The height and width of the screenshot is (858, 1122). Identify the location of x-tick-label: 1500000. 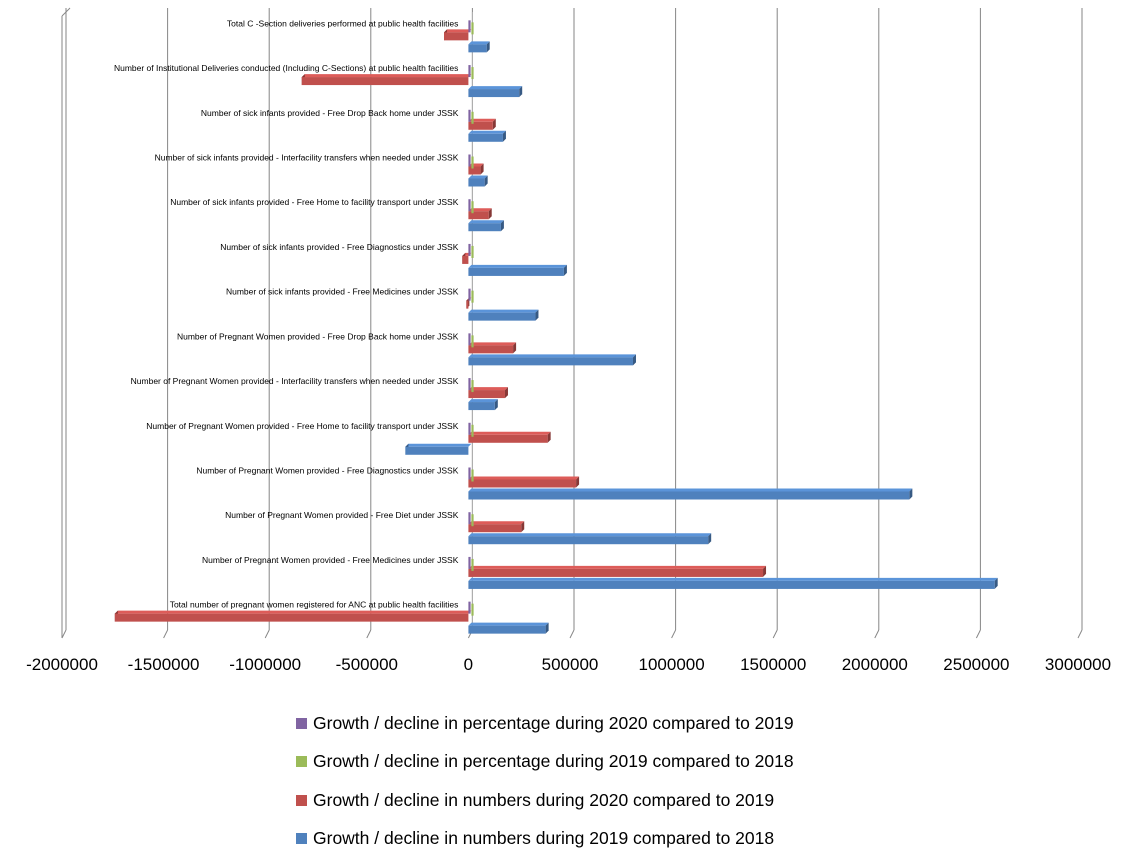
(773, 664).